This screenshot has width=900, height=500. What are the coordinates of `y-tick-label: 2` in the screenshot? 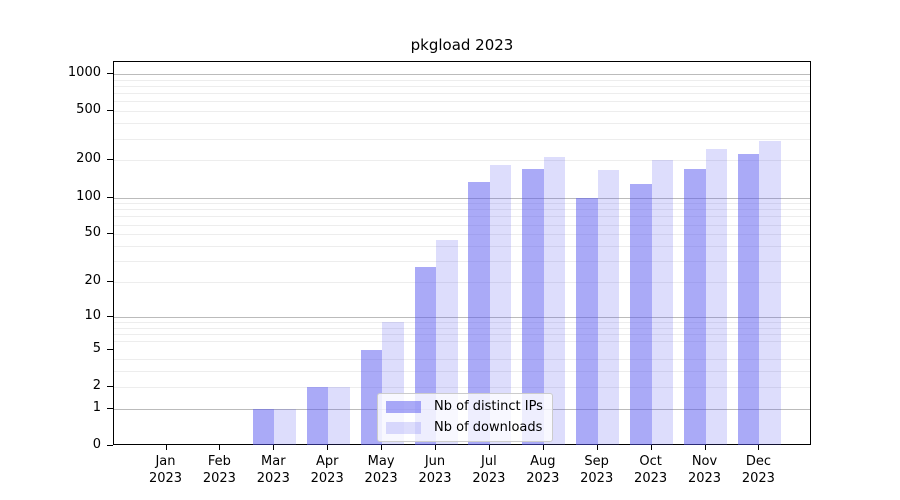 It's located at (96, 385).